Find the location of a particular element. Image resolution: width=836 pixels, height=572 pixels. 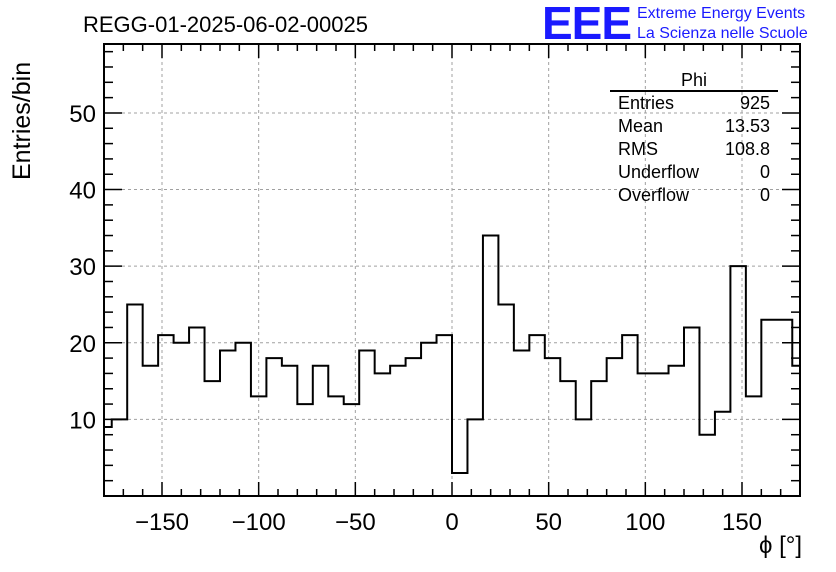

x-tick-label: −150 is located at coordinates (162, 522).